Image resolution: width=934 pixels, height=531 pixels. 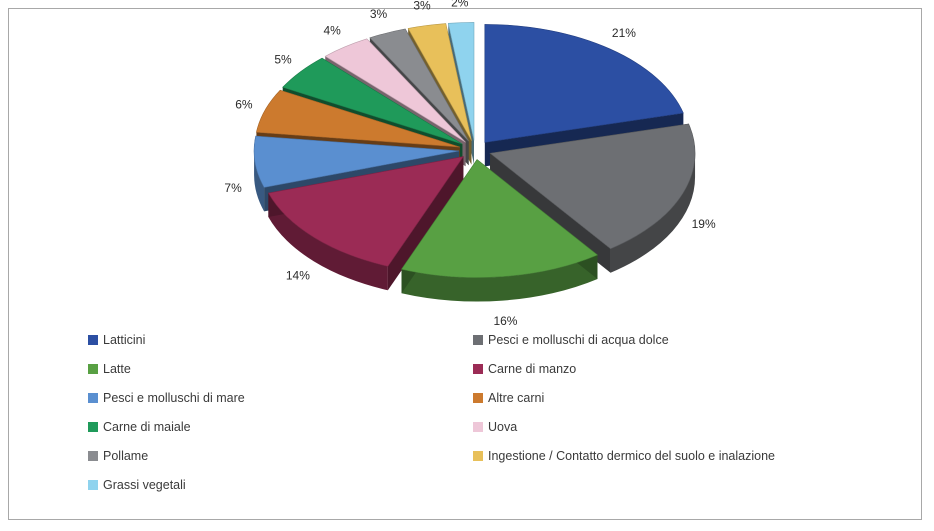 What do you see at coordinates (680, 368) in the screenshot?
I see `legend-item-carne-di-manzo: Carne di manzo` at bounding box center [680, 368].